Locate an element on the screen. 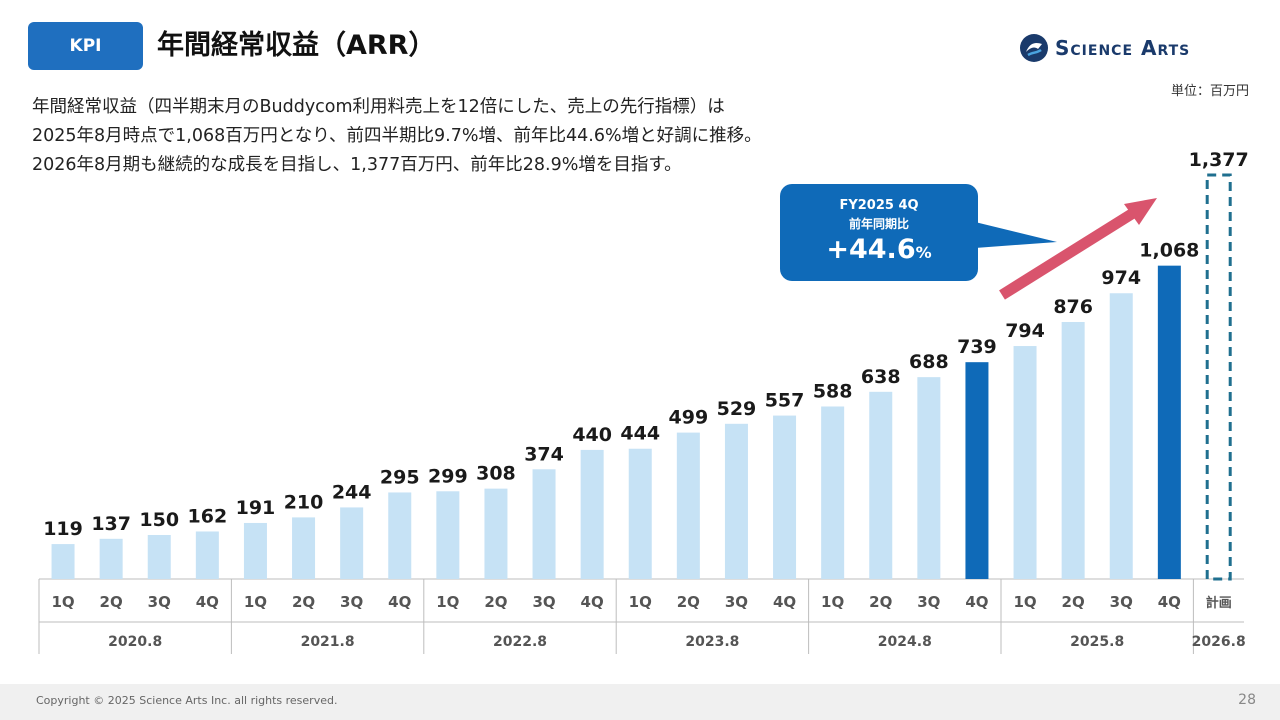  bar-value-label: 529 is located at coordinates (737, 409).